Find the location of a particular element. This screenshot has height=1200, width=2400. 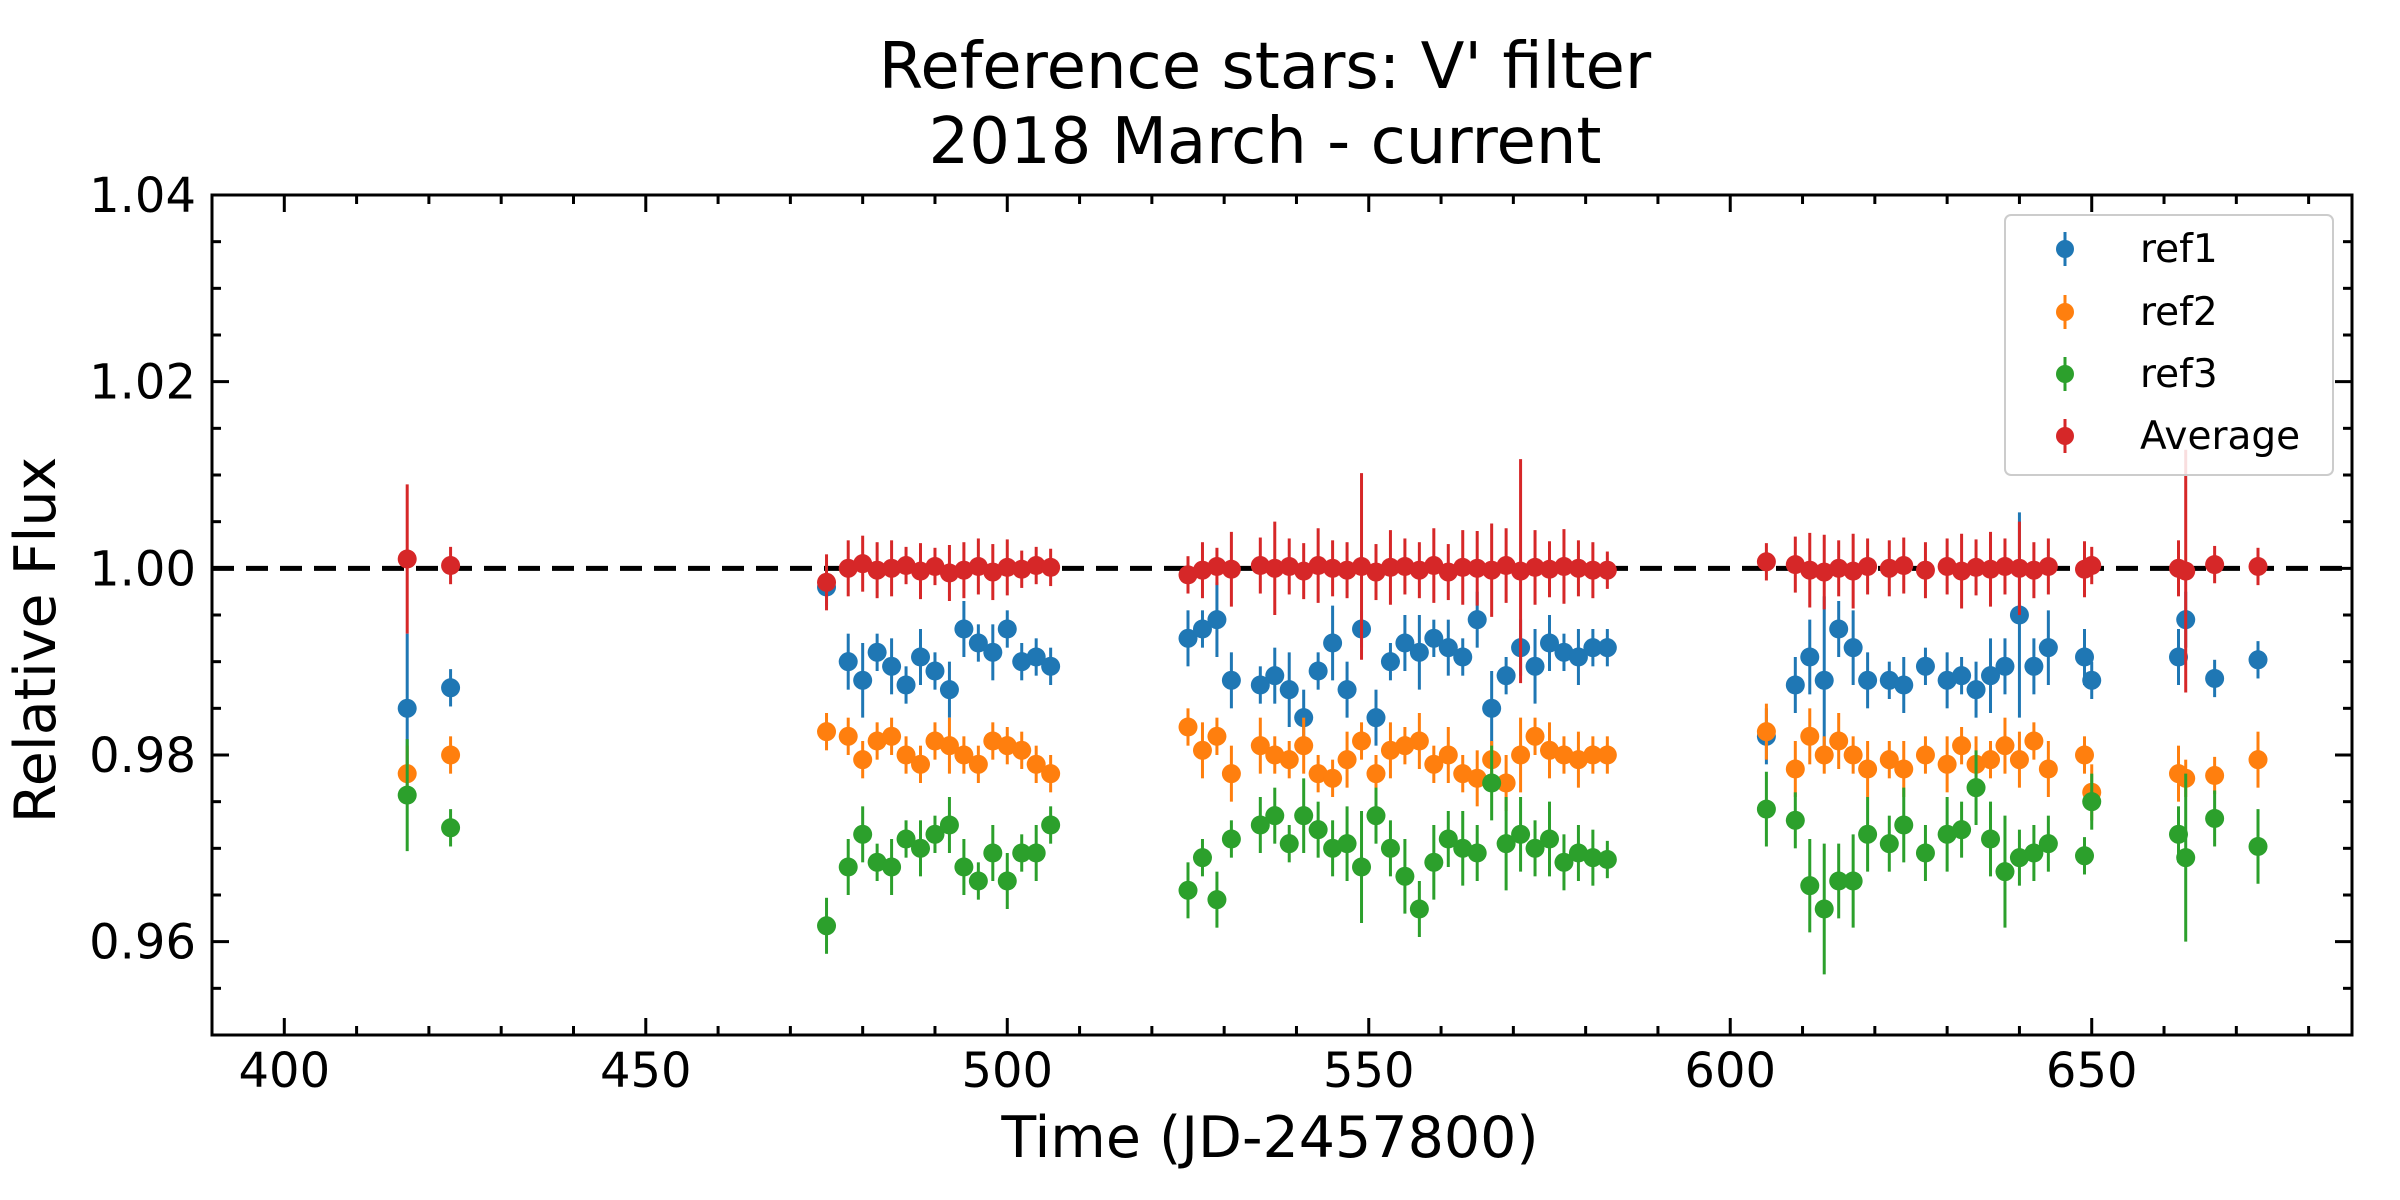

legend-marker-ref1 is located at coordinates (2065, 249).